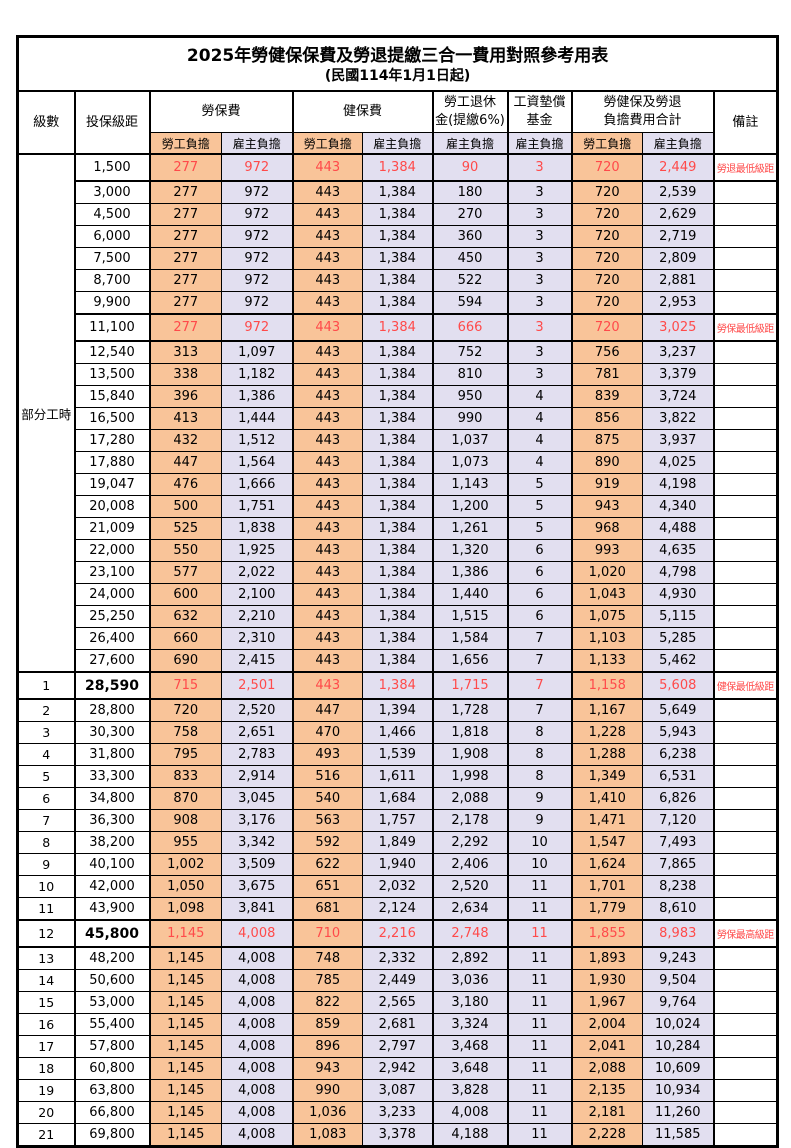  What do you see at coordinates (539, 143) in the screenshot?
I see `subheader-fund-employer: 雇主負擔` at bounding box center [539, 143].